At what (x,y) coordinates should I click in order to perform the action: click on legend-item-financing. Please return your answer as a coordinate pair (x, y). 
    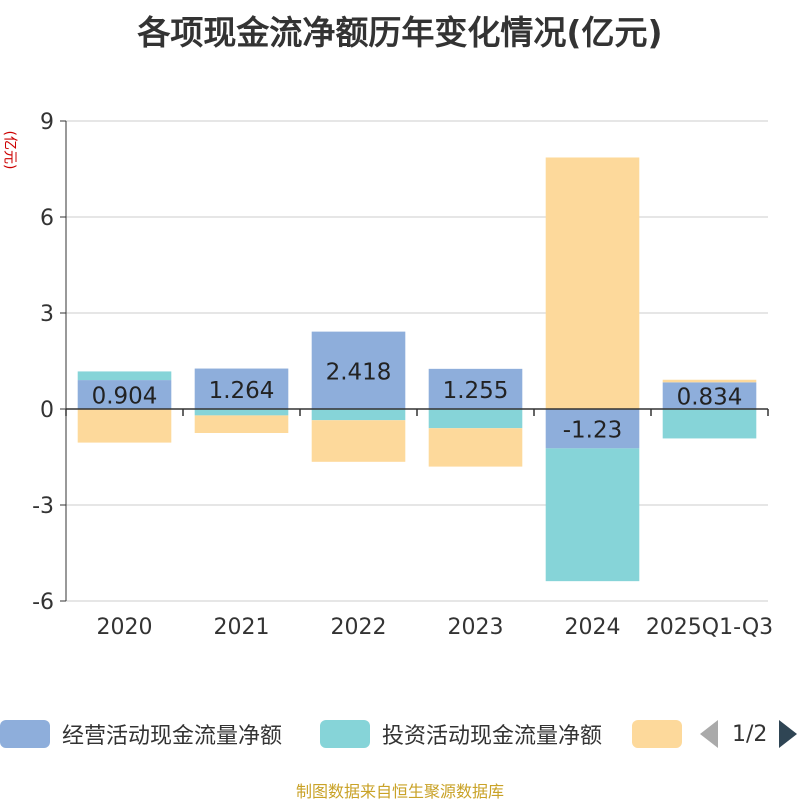
    Looking at the image, I should click on (663, 734).